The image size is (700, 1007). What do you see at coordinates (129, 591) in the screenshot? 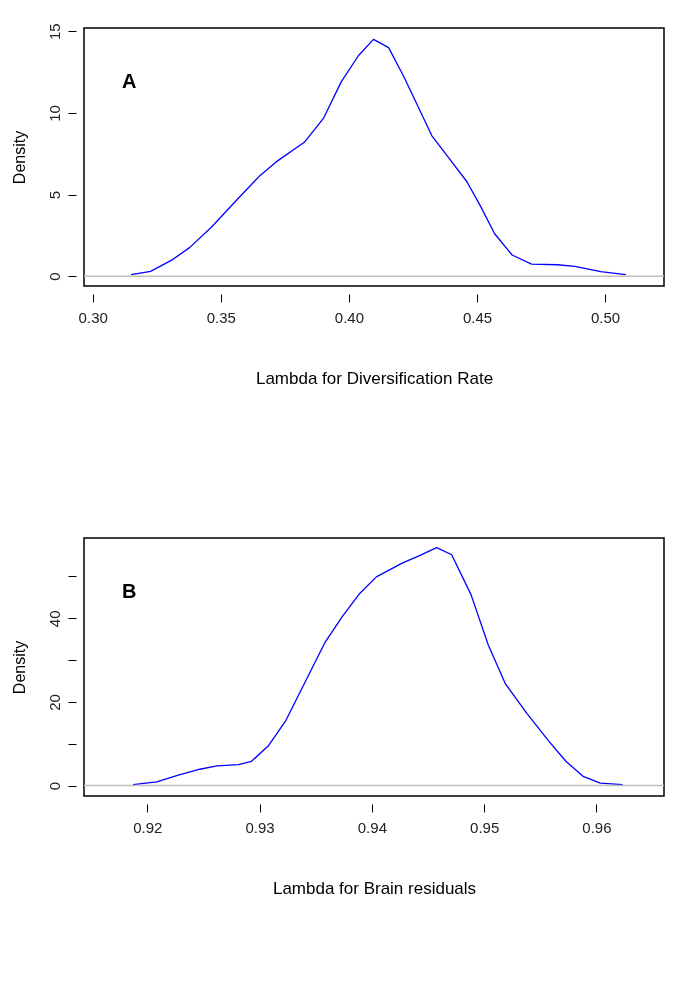
I see `annotation: B` at bounding box center [129, 591].